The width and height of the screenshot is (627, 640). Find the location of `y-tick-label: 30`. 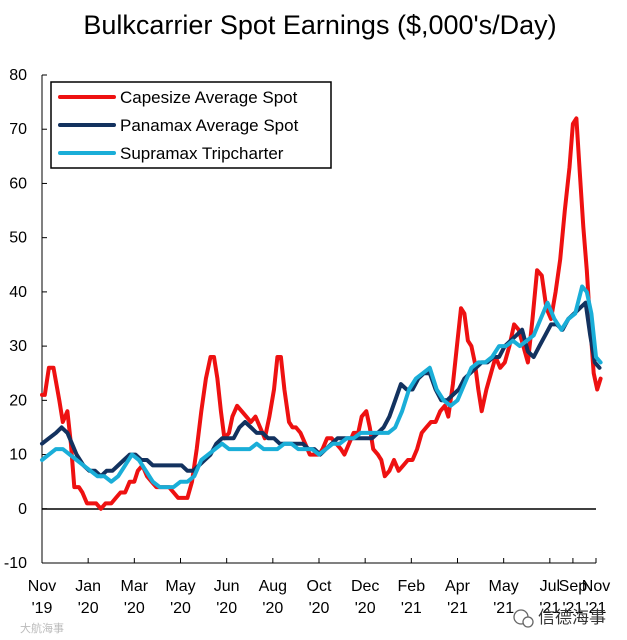

y-tick-label: 30 is located at coordinates (18, 346).